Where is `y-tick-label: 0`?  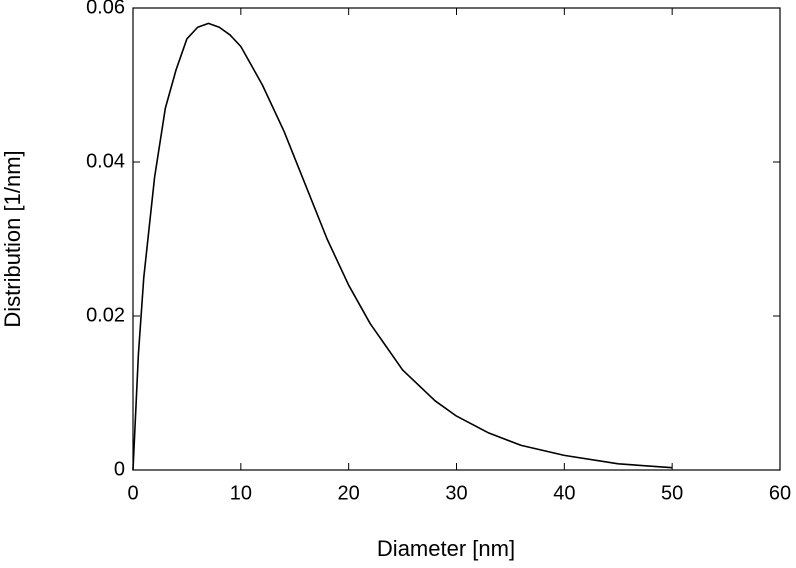
y-tick-label: 0 is located at coordinates (119, 469).